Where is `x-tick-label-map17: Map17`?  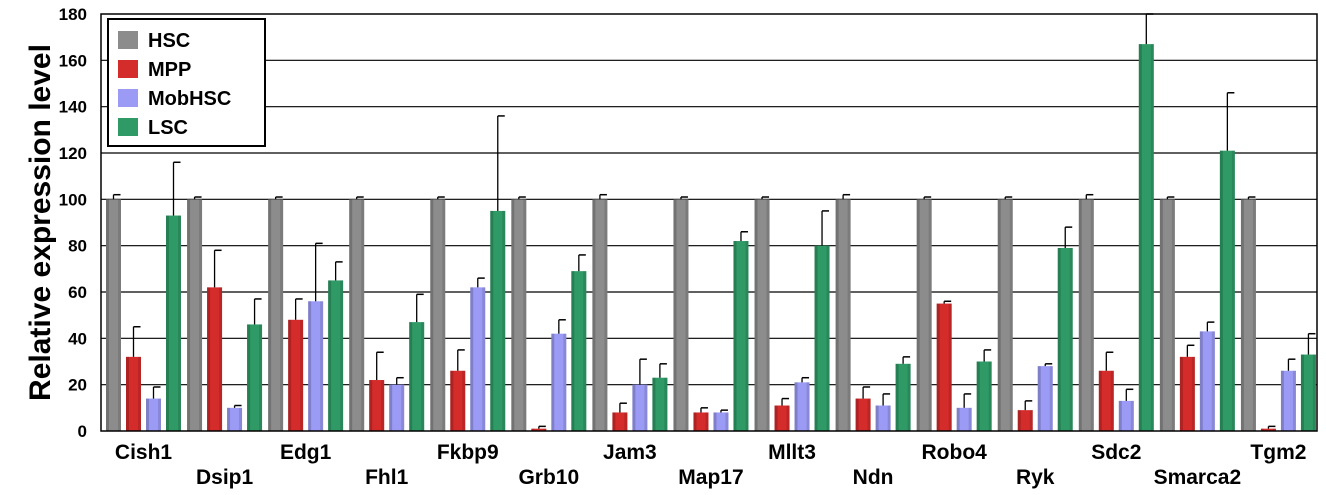
x-tick-label-map17: Map17 is located at coordinates (710, 477).